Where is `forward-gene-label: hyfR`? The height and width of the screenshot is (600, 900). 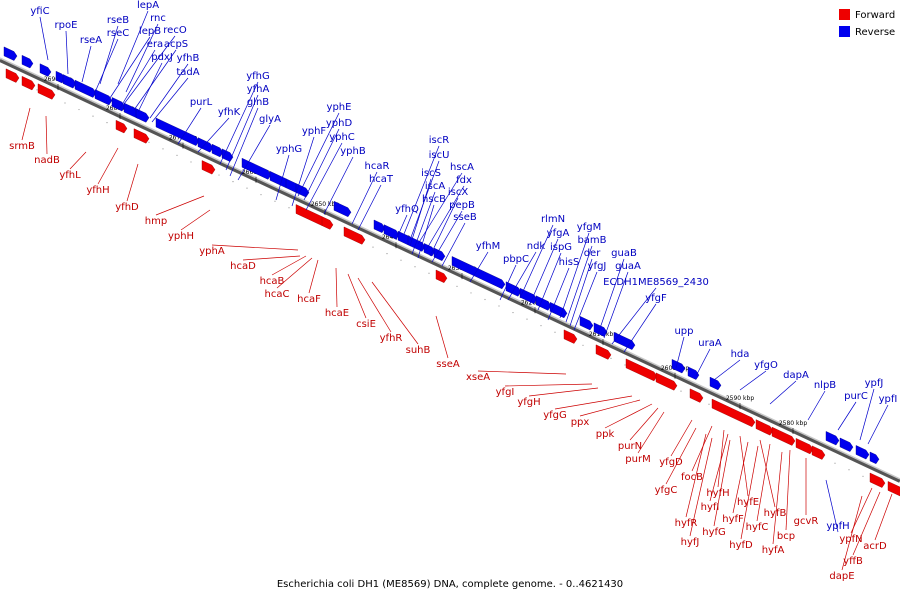
forward-gene-label: hyfR is located at coordinates (686, 523).